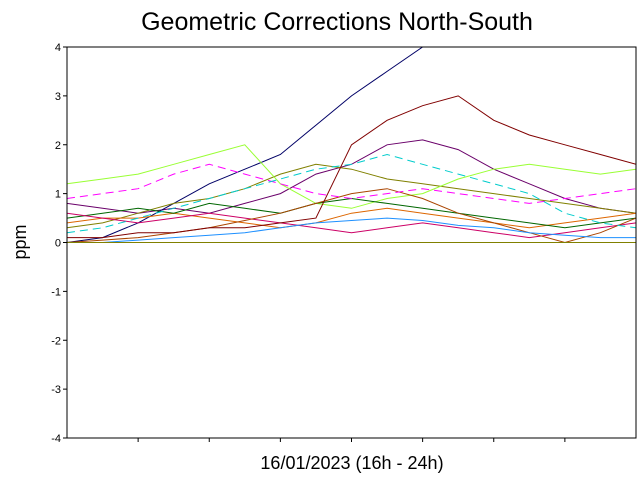 The image size is (640, 480). Describe the element at coordinates (20, 241) in the screenshot. I see `y-axis-label: ppm` at that location.